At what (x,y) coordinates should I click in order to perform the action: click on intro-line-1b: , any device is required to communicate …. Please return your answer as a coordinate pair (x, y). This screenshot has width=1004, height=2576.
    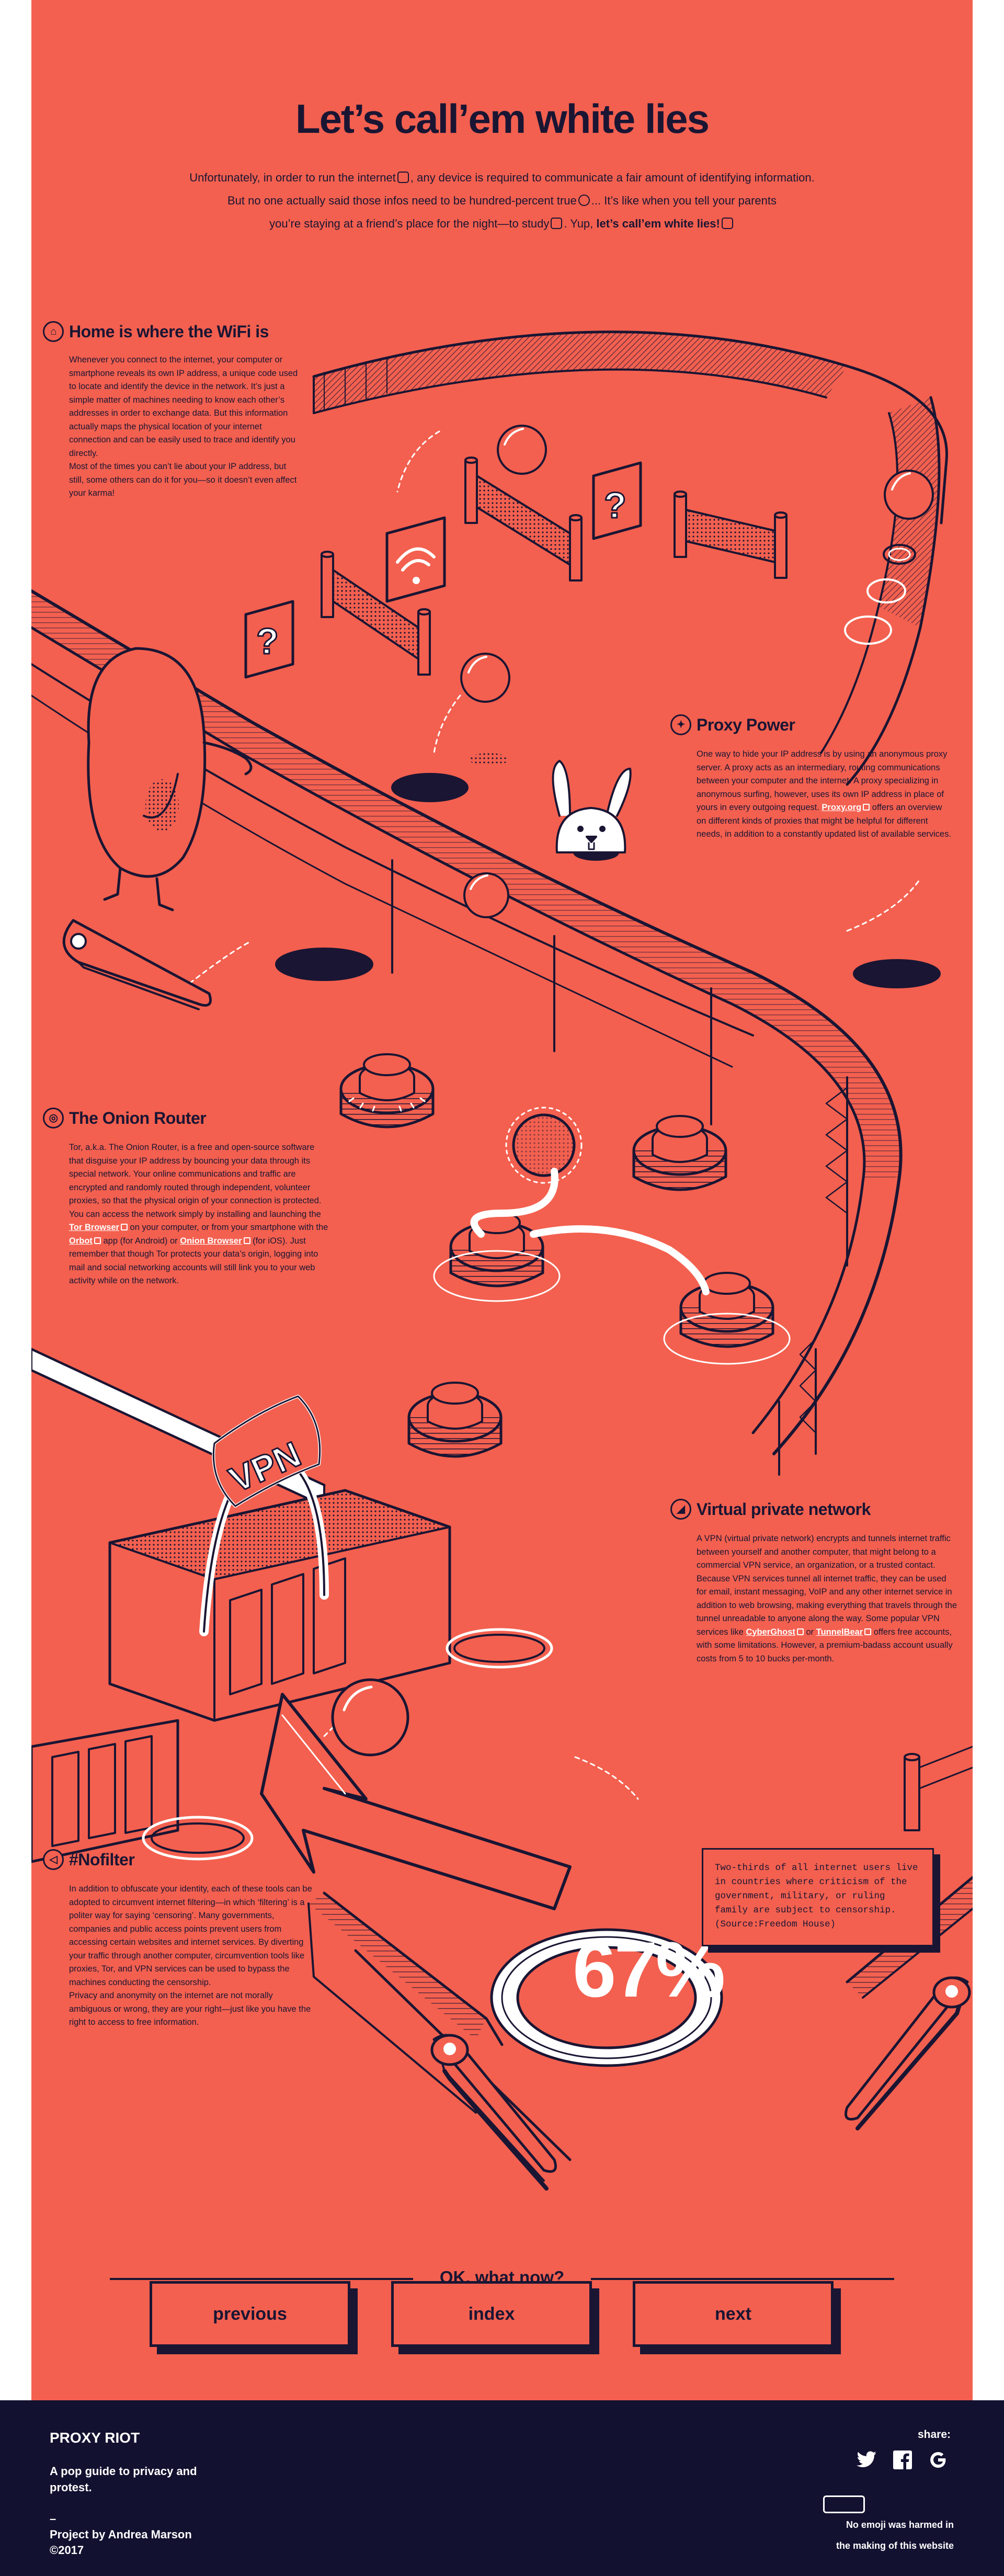
    Looking at the image, I should click on (612, 178).